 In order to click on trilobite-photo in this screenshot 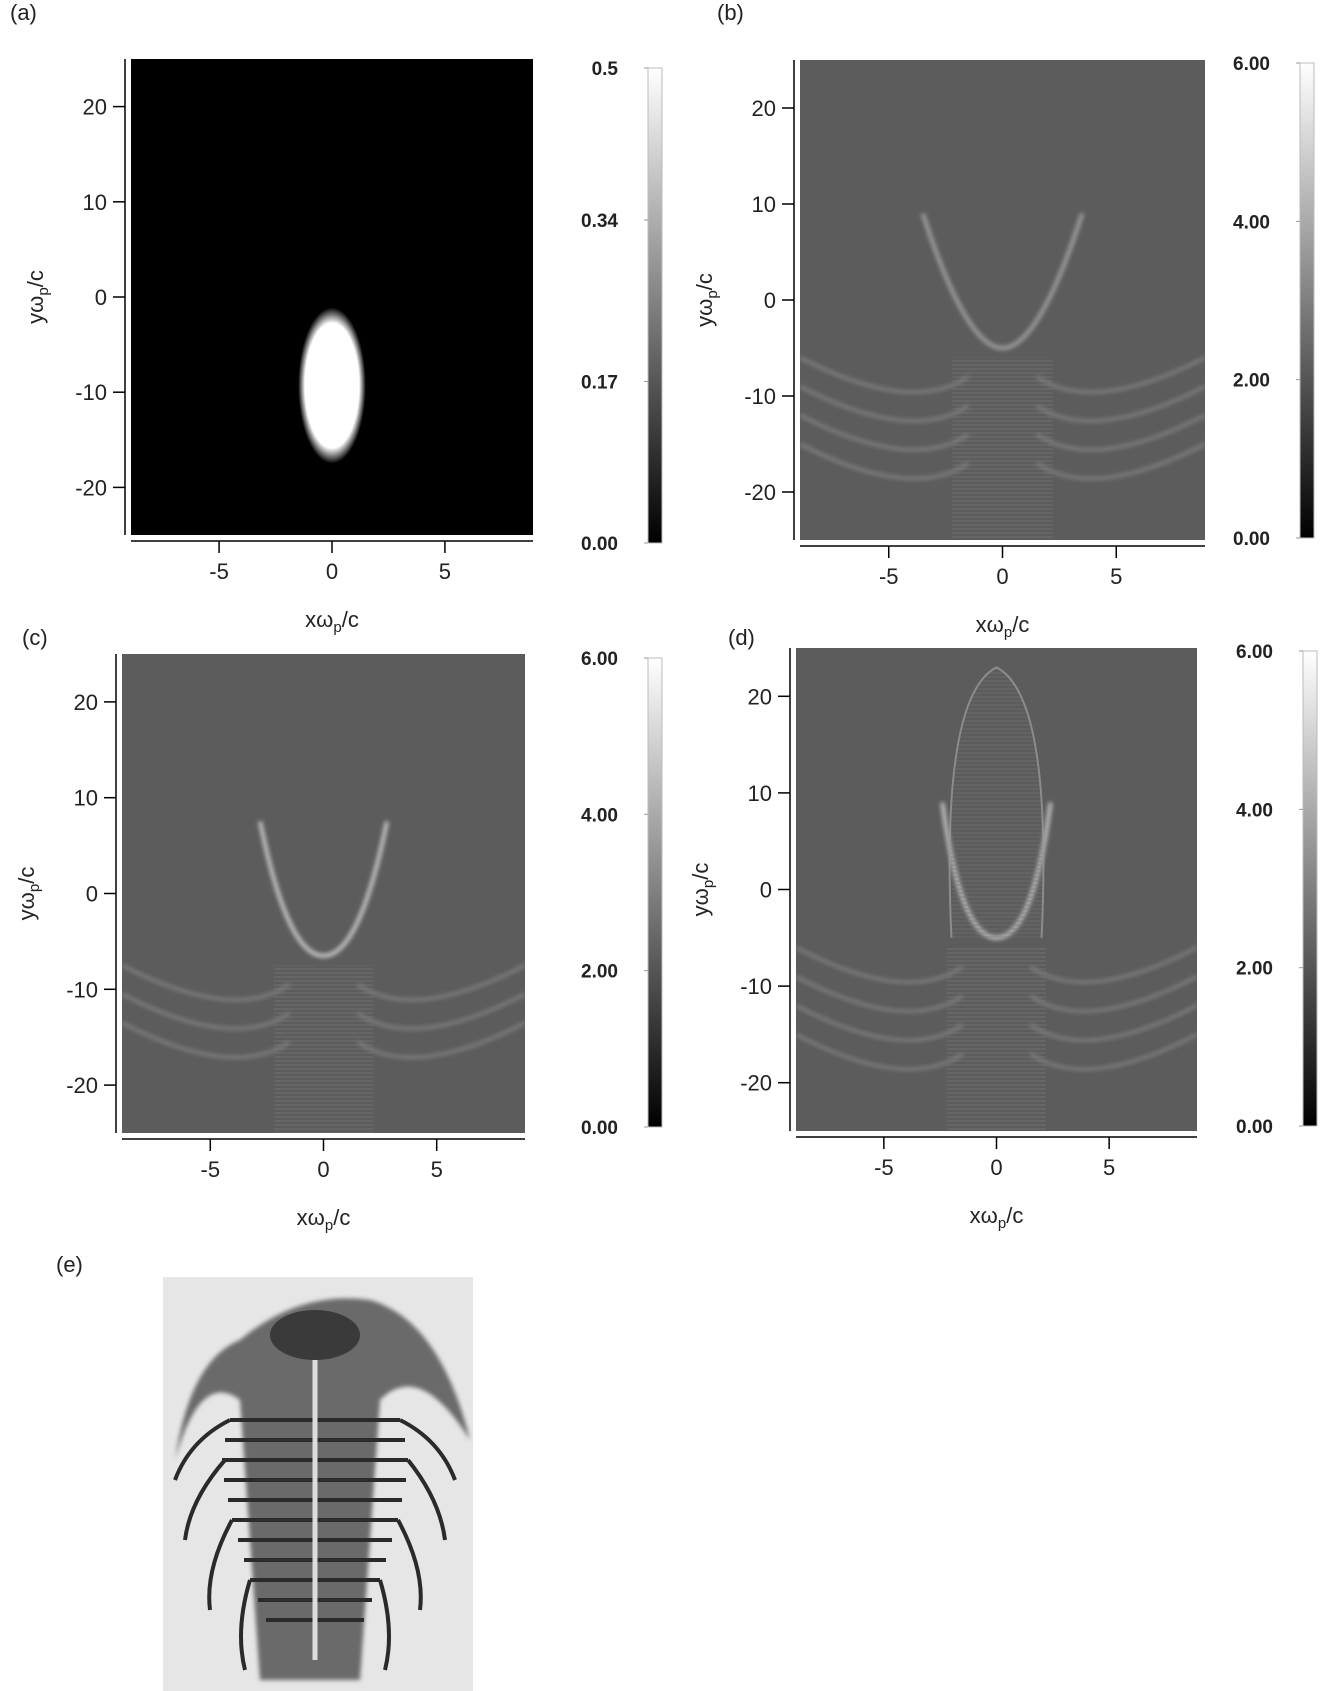, I will do `click(318, 1484)`.